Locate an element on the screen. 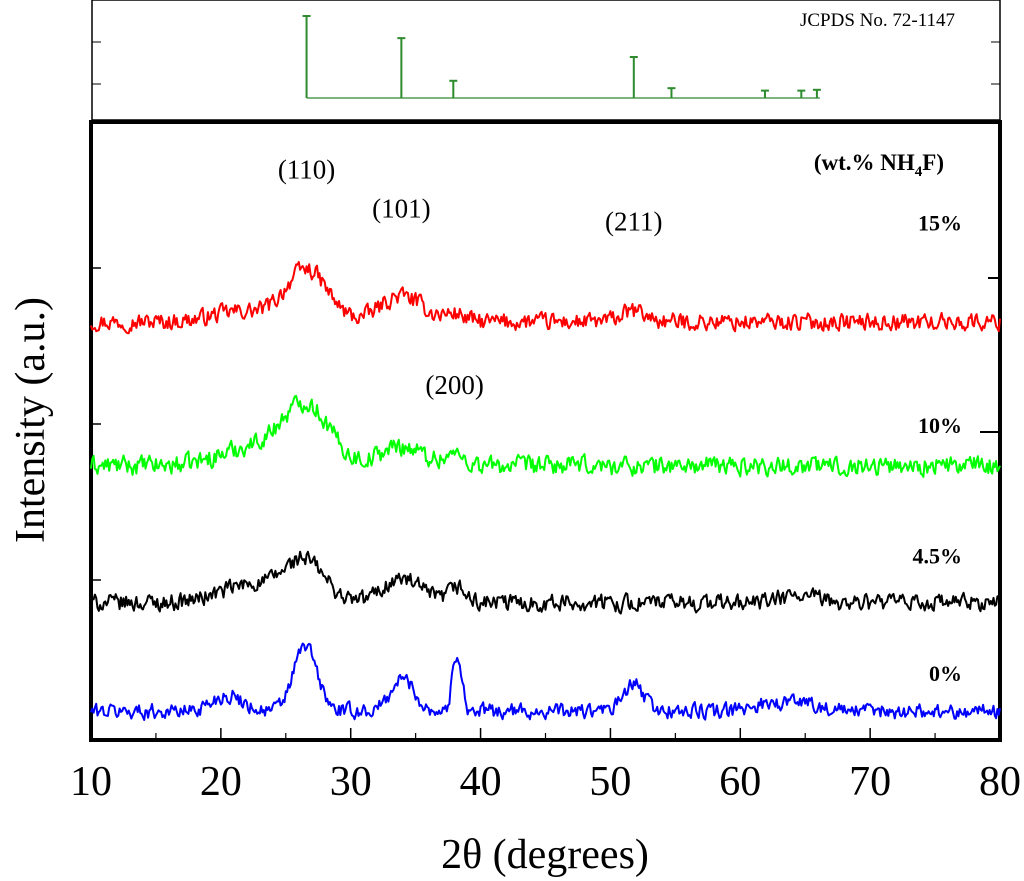  x-tick-label: 10 is located at coordinates (91, 782).